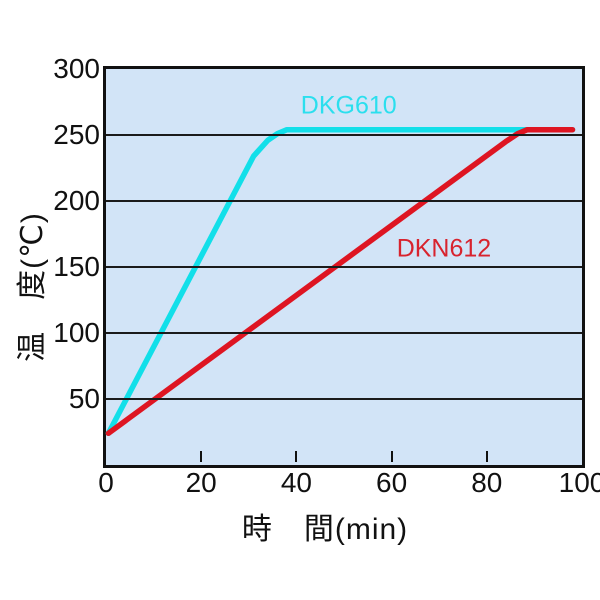 The width and height of the screenshot is (600, 600). I want to click on series-label-dkn612: DKN612, so click(444, 248).